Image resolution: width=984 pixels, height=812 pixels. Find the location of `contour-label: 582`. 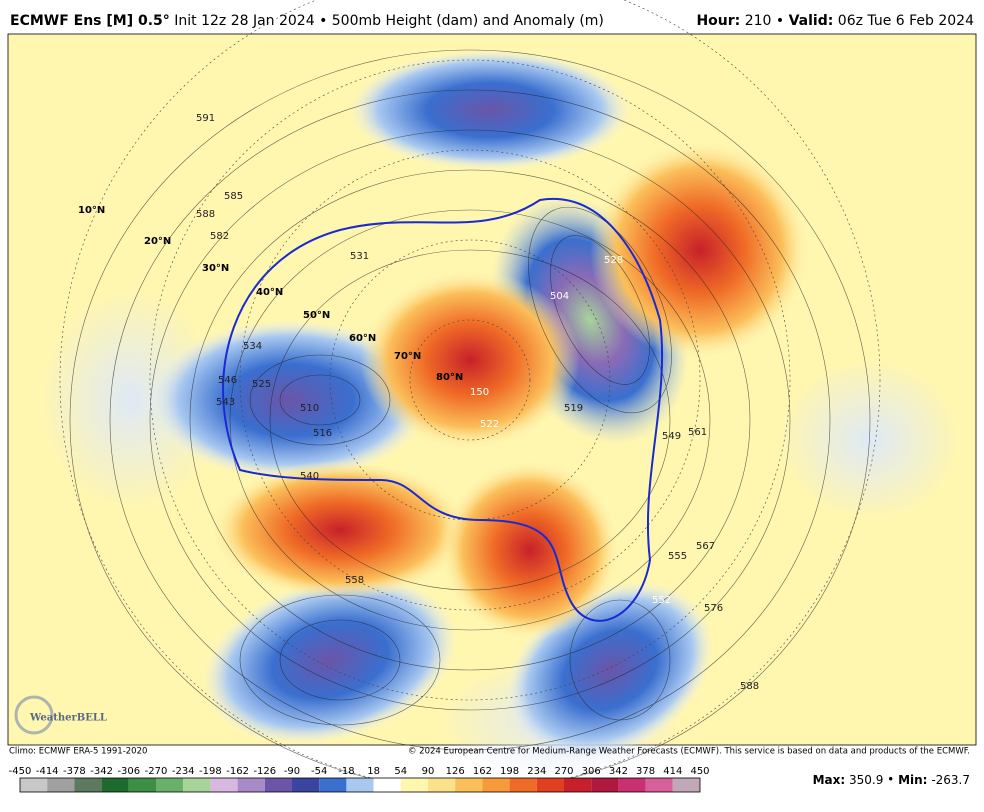

contour-label: 582 is located at coordinates (219, 236).